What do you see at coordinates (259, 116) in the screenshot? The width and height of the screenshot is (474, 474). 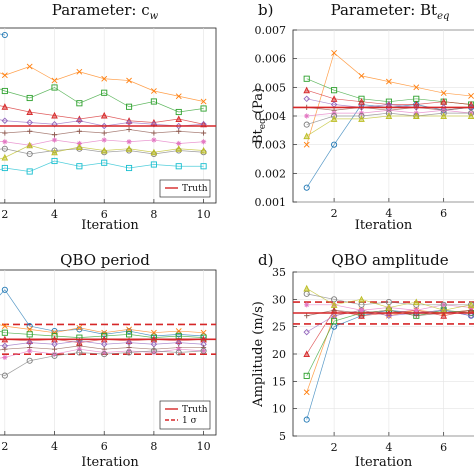 I see `y-axis-label: Bteq (Pa)` at bounding box center [259, 116].